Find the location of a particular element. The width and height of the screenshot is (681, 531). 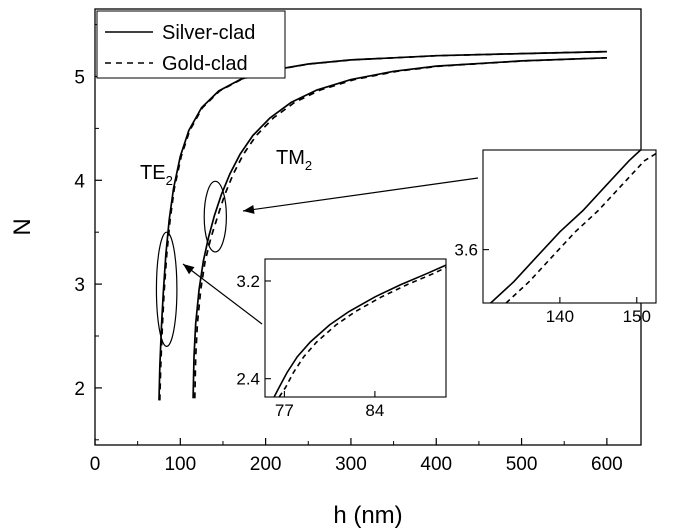

inset-te-x-tick-label: 84 is located at coordinates (374, 410).